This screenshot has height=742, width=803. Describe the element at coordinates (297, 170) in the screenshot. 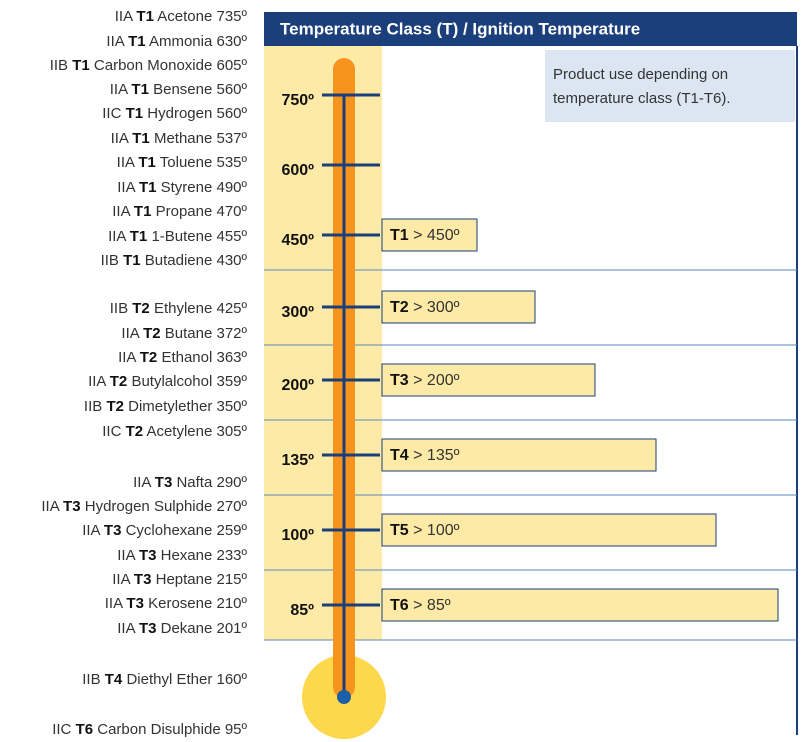

I see `scale-label: 600º` at that location.